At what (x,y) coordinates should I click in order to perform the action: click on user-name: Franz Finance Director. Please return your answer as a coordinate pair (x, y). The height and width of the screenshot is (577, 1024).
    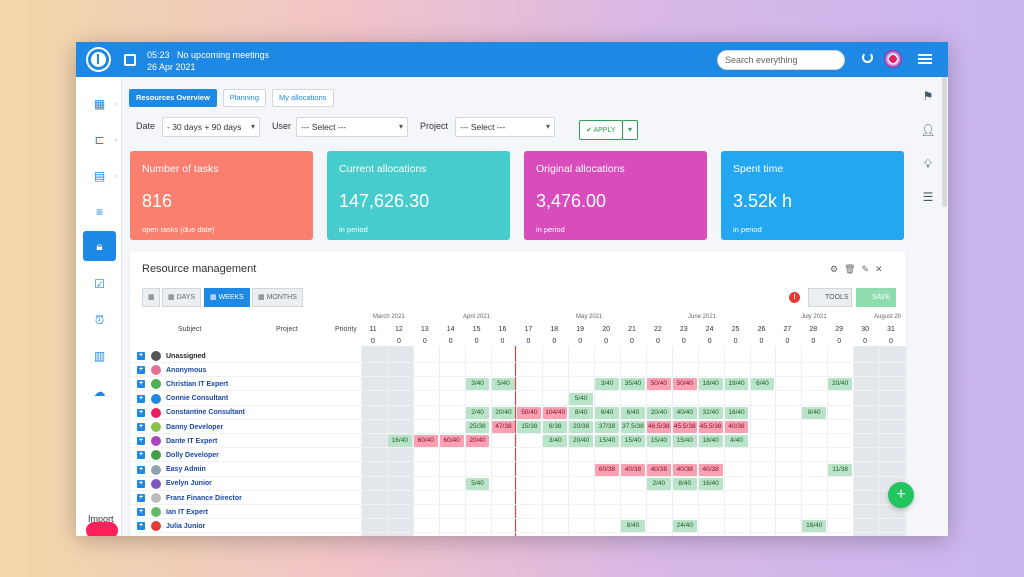
    Looking at the image, I should click on (204, 498).